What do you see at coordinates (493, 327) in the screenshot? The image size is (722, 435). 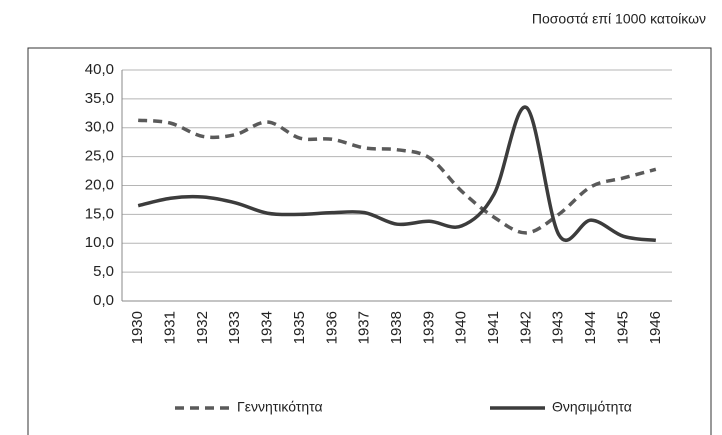 I see `x-tick-label: 1941` at bounding box center [493, 327].